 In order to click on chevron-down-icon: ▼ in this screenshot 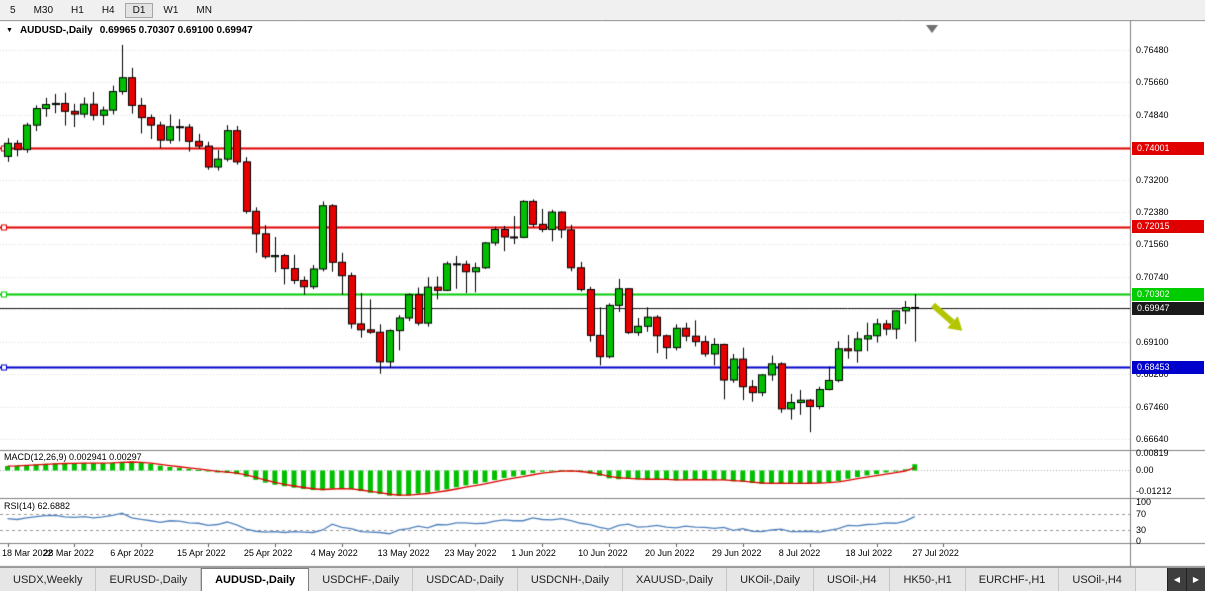, I will do `click(9, 30)`.